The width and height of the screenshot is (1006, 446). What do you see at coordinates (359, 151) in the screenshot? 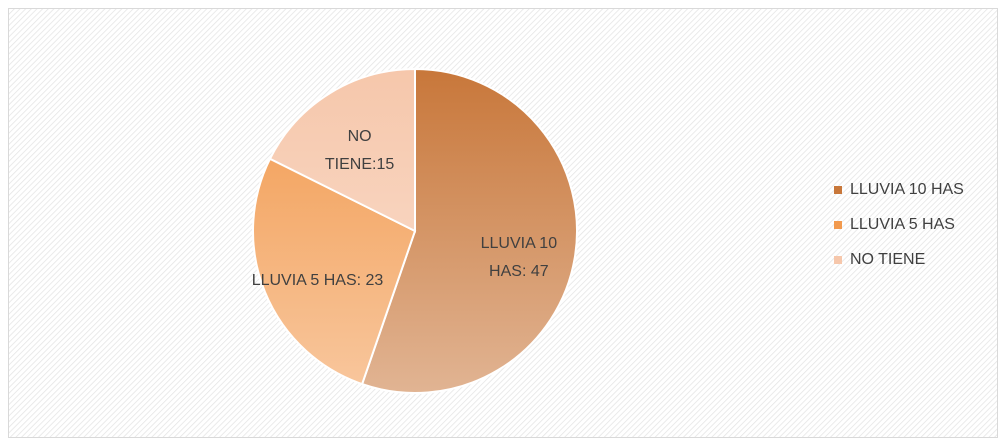
I see `data-label: NO TIENE:15` at bounding box center [359, 151].